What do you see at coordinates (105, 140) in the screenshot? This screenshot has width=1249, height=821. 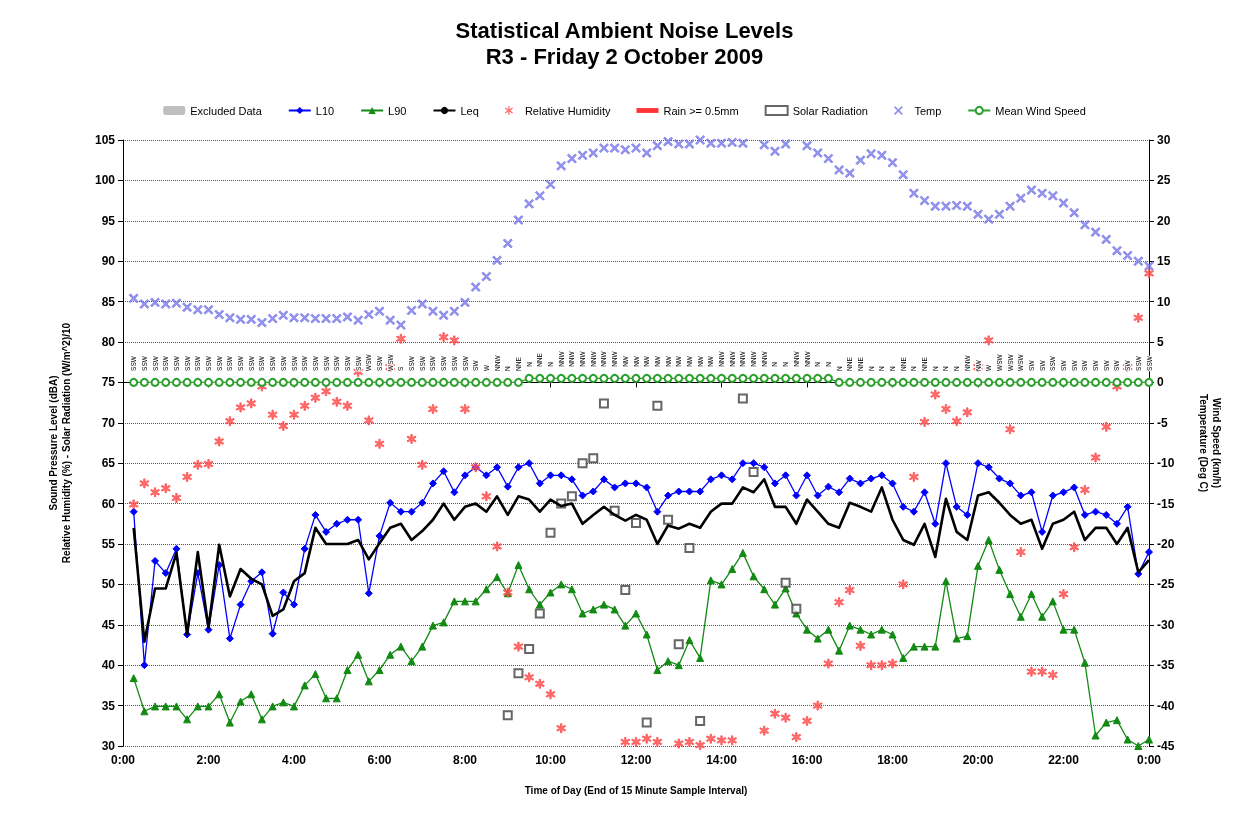 I see `y-tick-label: 105` at bounding box center [105, 140].